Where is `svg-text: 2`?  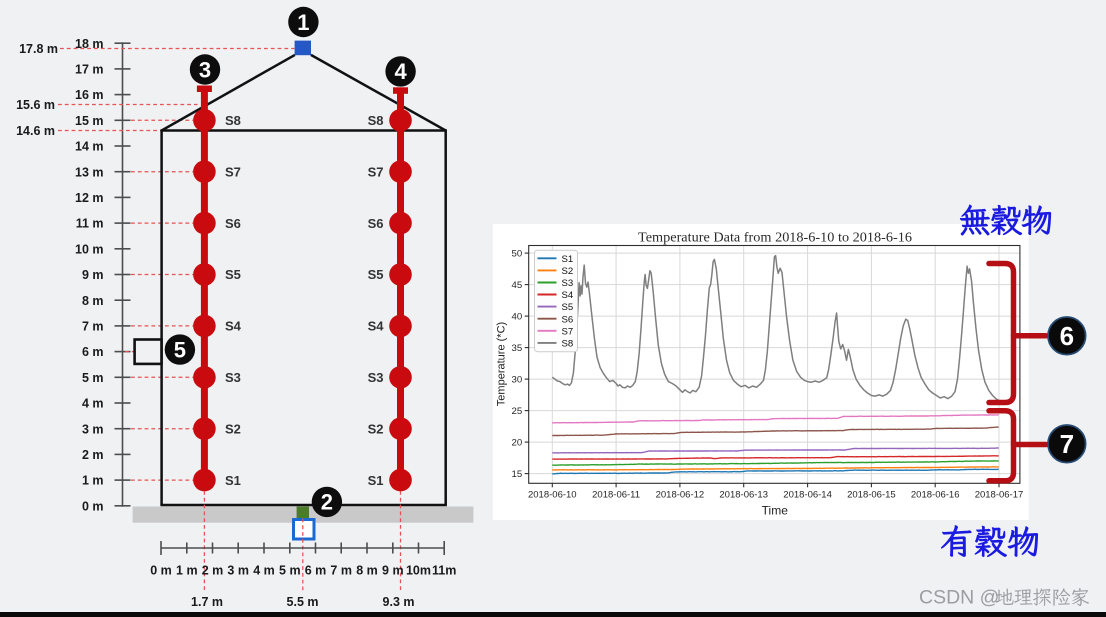 svg-text: 2 is located at coordinates (327, 502).